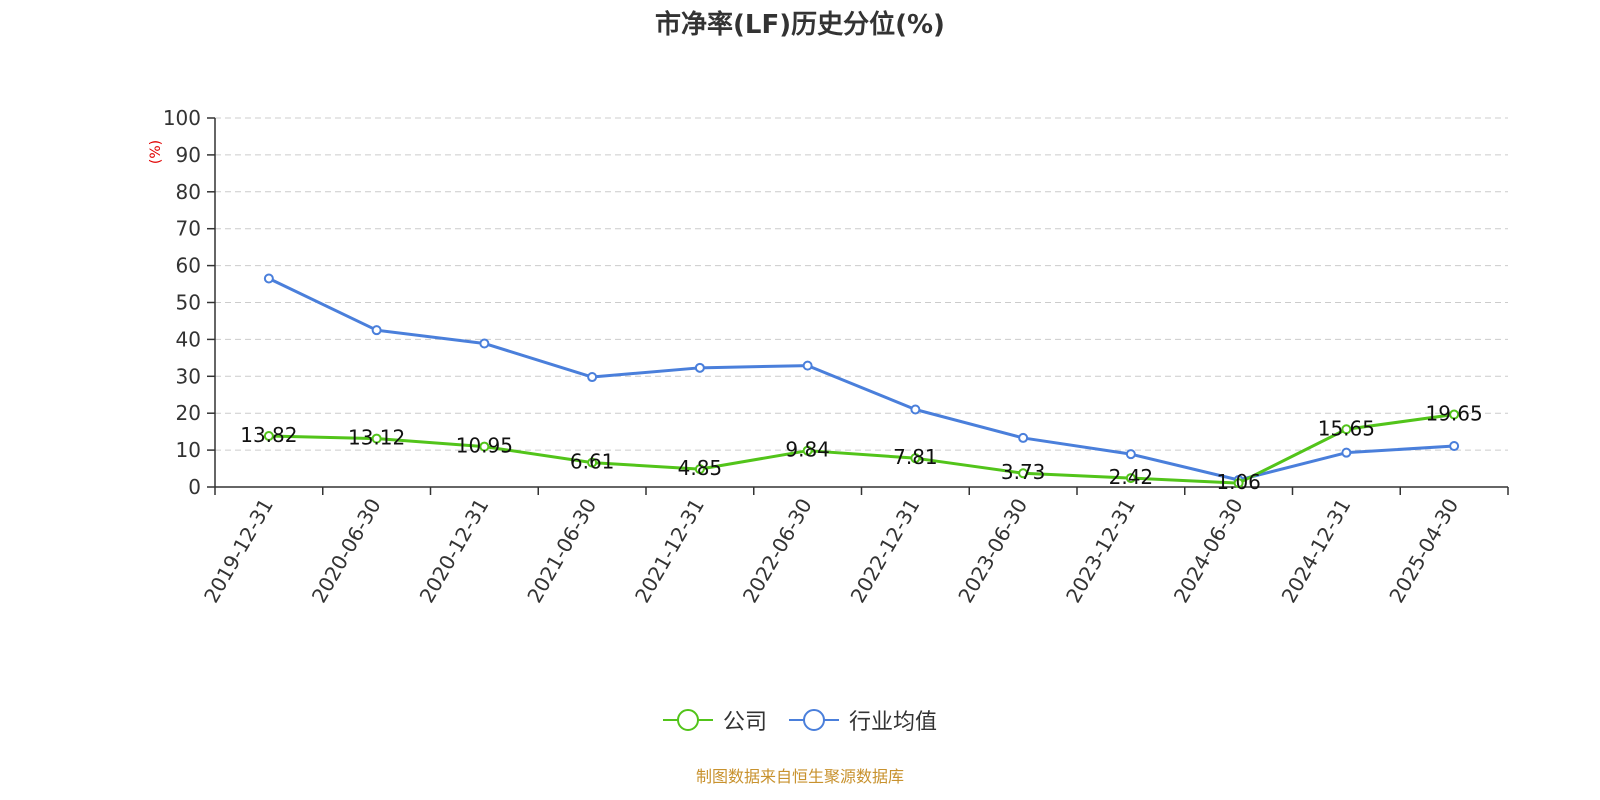  I want to click on legend: 公司 行业均值, so click(800, 720).